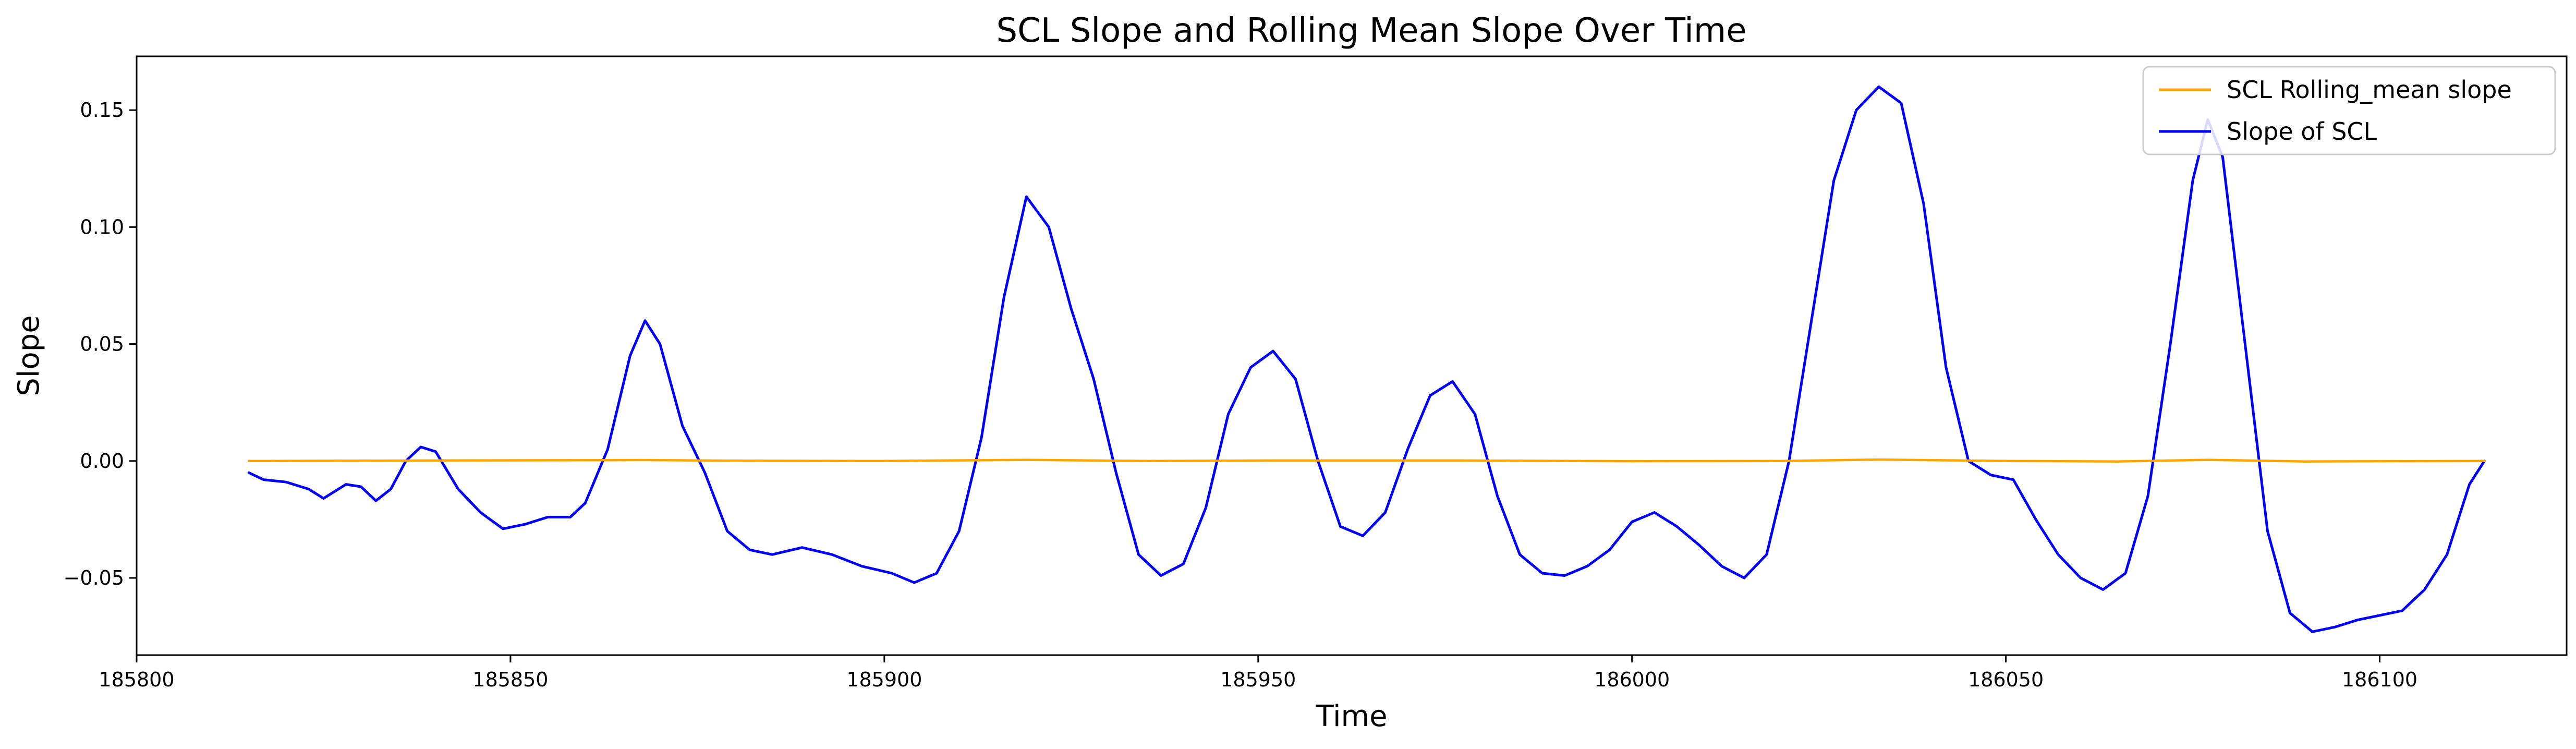 The height and width of the screenshot is (749, 2576). Describe the element at coordinates (94, 577) in the screenshot. I see `y-tick-label: −0.05` at that location.